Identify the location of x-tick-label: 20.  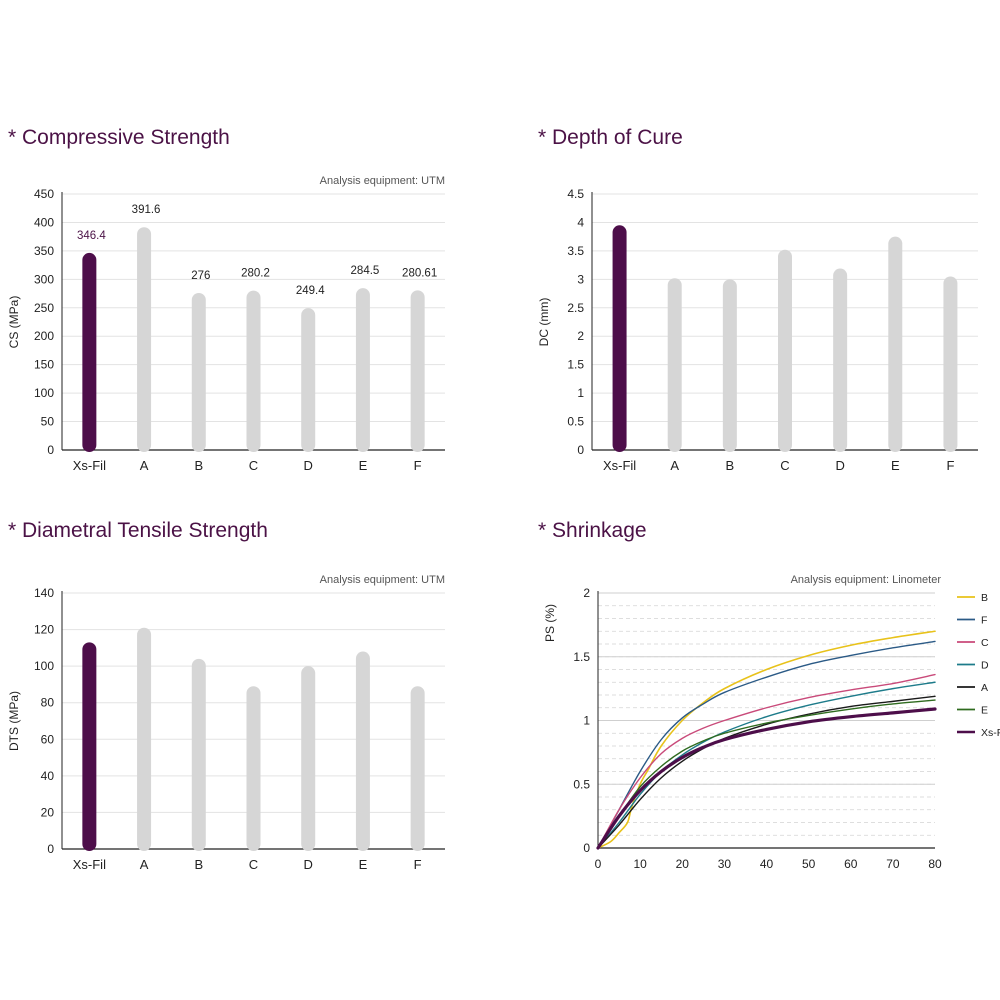
(683, 864).